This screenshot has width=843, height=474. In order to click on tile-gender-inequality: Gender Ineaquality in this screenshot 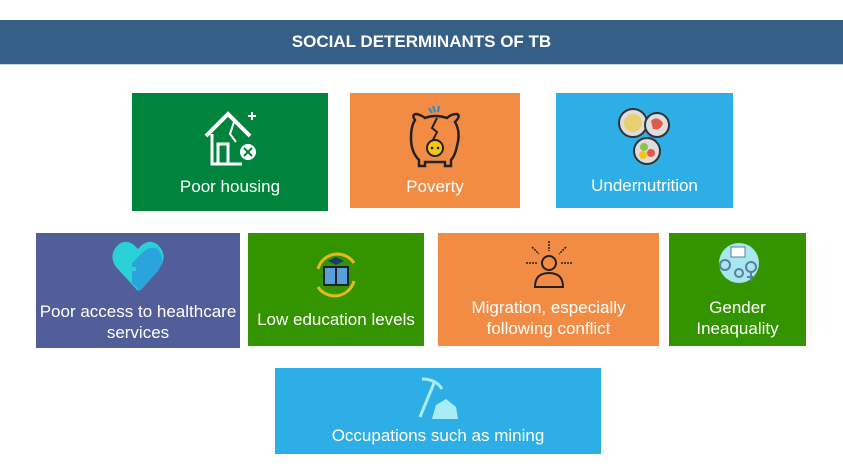, I will do `click(737, 289)`.